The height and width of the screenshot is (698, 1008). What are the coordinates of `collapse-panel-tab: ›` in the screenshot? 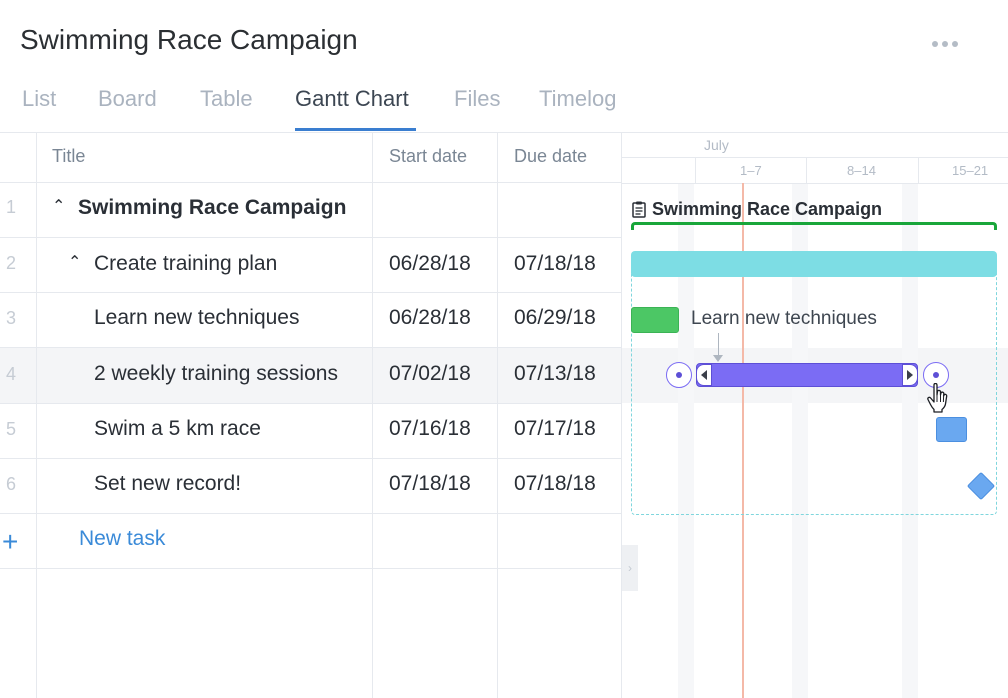 It's located at (630, 568).